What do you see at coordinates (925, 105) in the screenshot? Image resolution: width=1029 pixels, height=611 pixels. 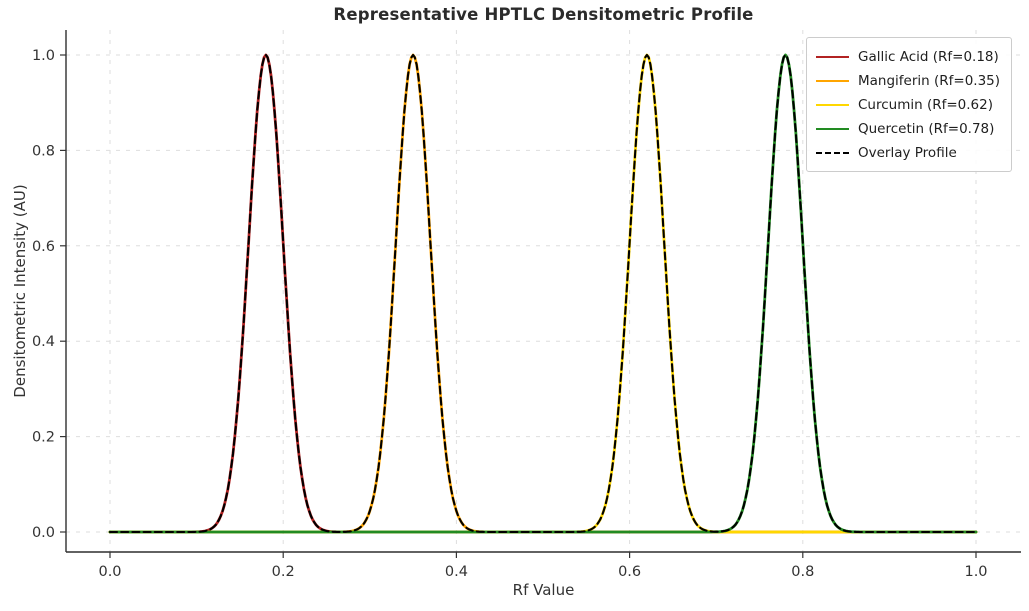 I see `legend-label: Curcumin (Rf=0.62)` at bounding box center [925, 105].